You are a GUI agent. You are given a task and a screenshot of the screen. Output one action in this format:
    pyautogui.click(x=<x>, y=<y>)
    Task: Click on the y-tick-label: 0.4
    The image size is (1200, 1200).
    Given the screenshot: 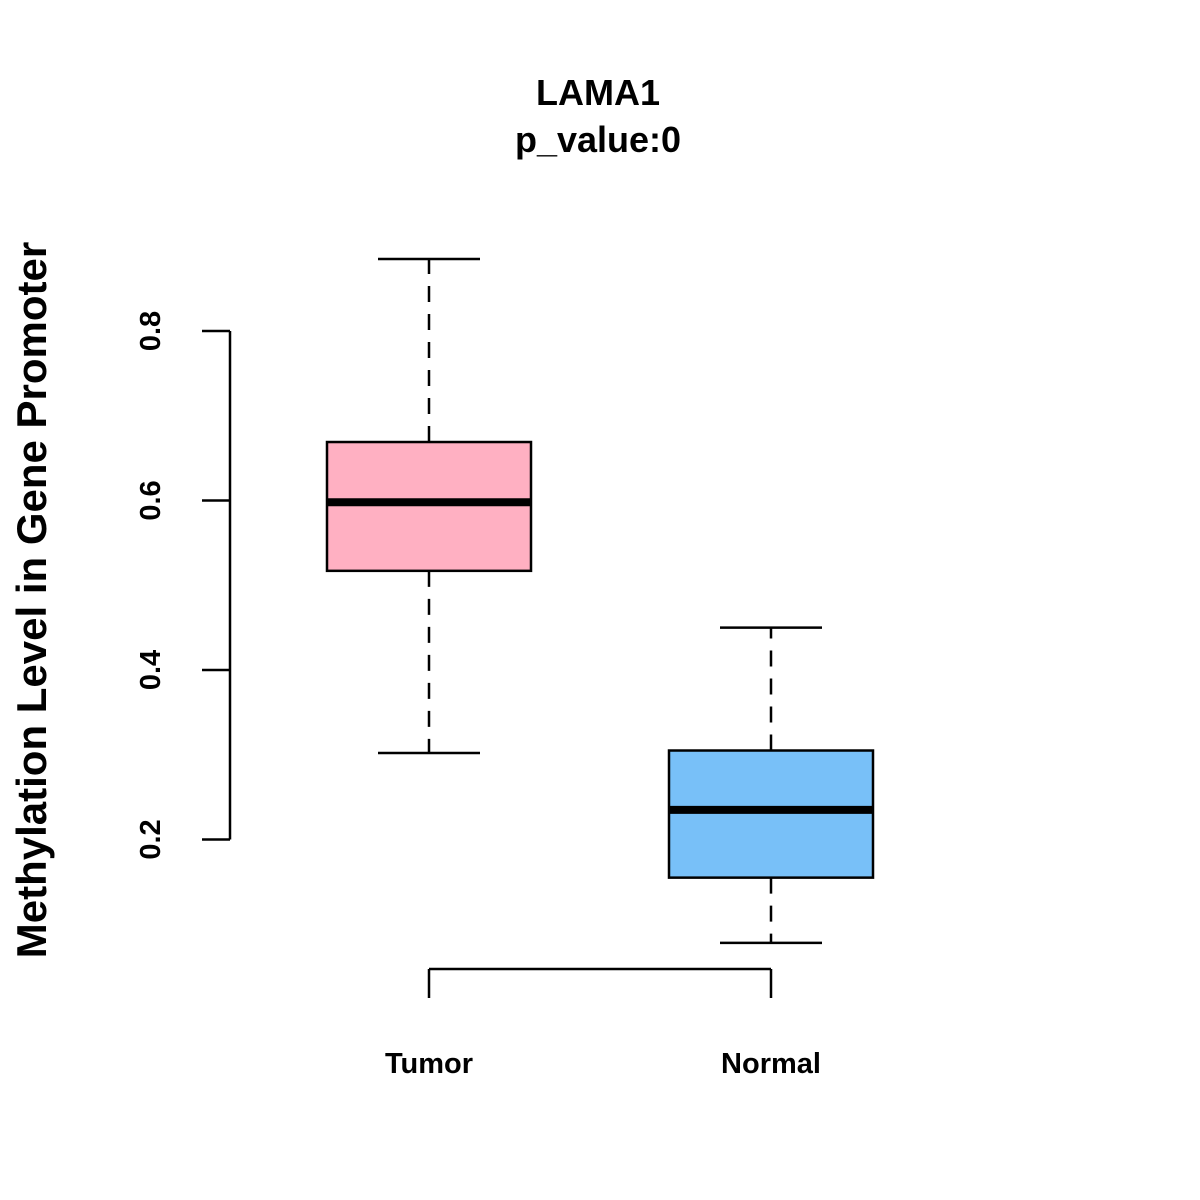 What is the action you would take?
    pyautogui.click(x=151, y=670)
    